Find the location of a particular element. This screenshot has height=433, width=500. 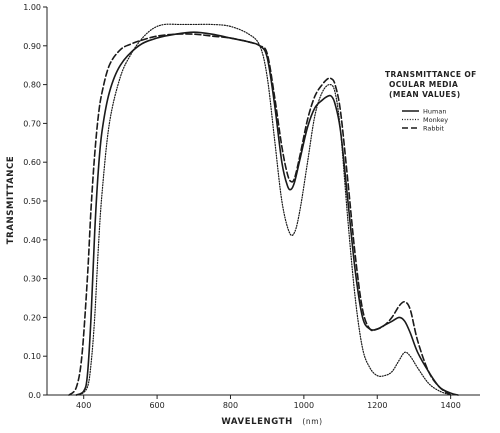

y-tick-label: 0.30 is located at coordinates (32, 279).